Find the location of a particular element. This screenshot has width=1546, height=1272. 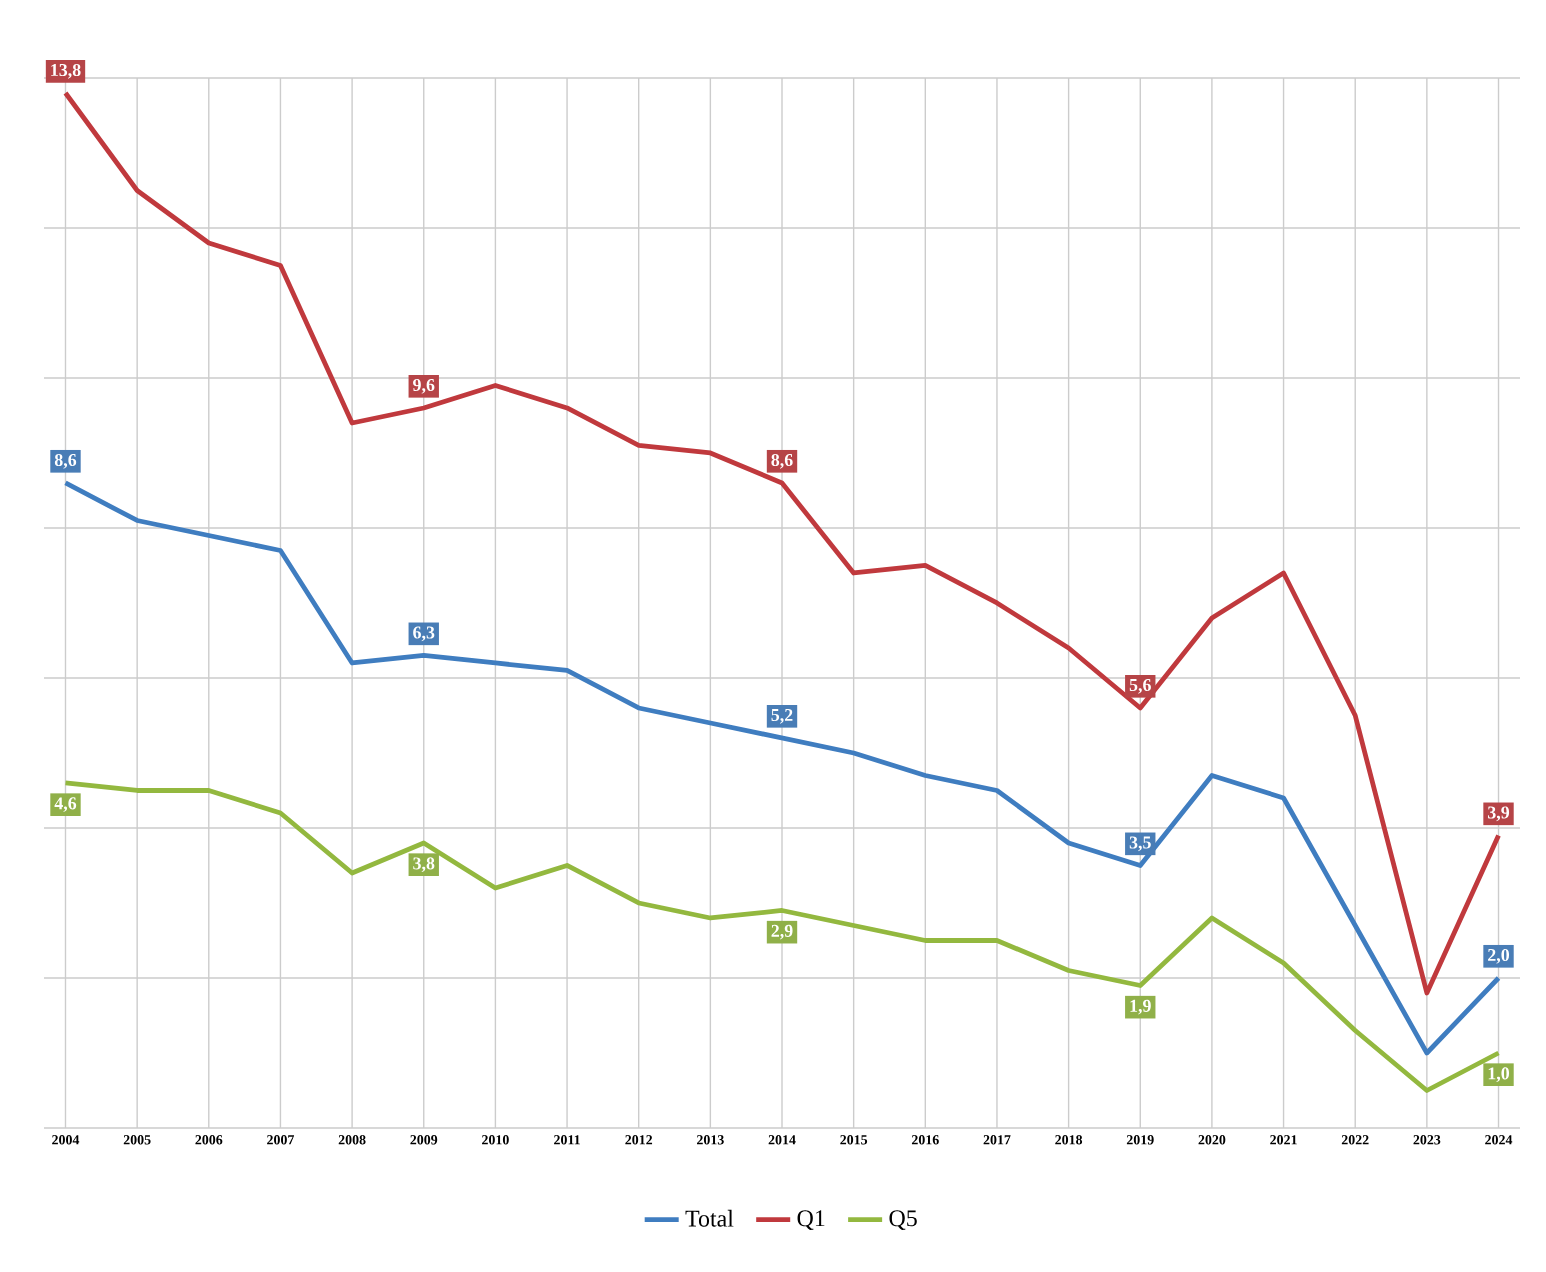

data-label: 9,6 is located at coordinates (424, 386).